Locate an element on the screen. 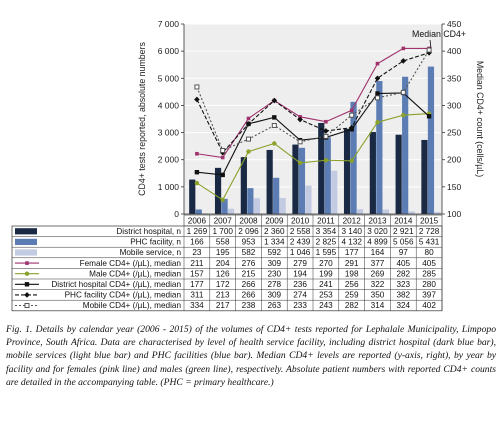  left-tick-label: 1 000 is located at coordinates (169, 187).